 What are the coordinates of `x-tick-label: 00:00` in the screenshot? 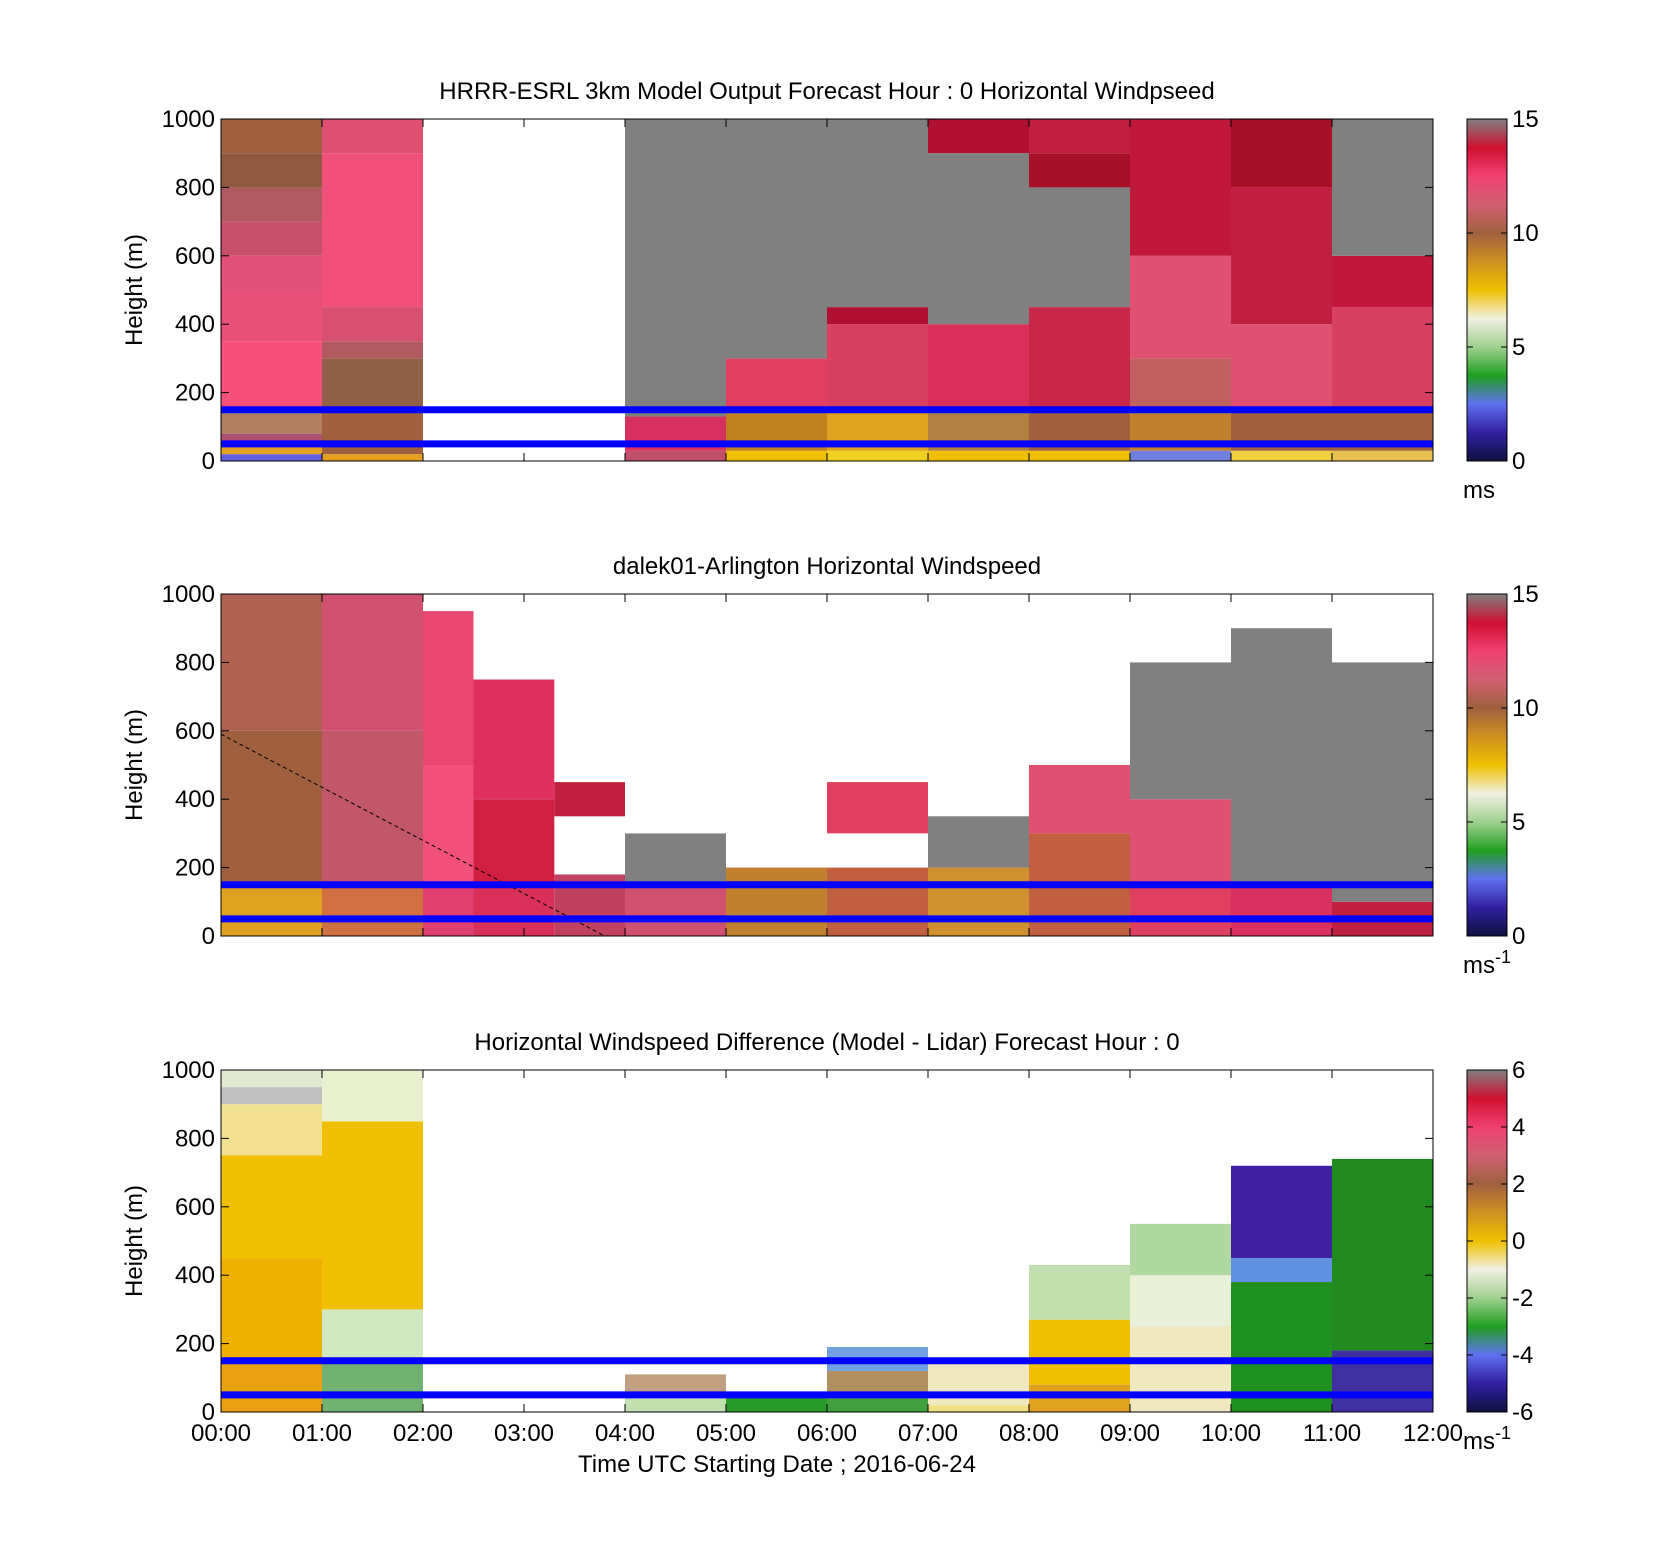 It's located at (221, 1433).